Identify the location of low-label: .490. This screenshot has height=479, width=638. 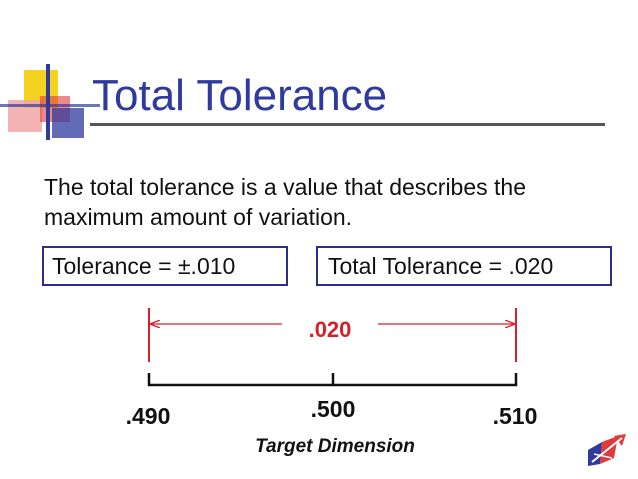
(148, 416).